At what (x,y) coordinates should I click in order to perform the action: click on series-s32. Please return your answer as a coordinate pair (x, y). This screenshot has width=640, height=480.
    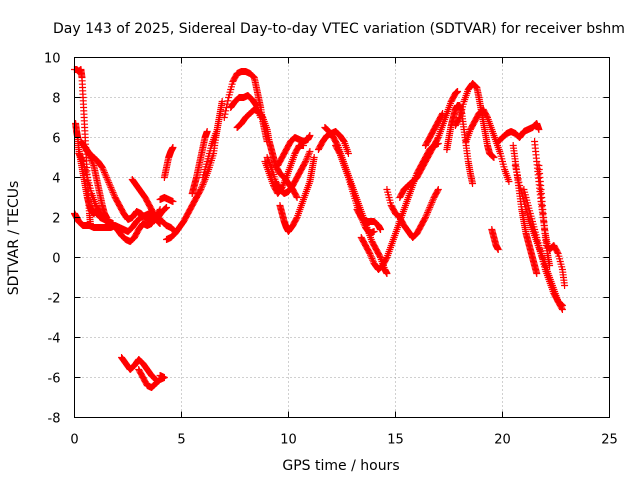
    Looking at the image, I should click on (487, 145).